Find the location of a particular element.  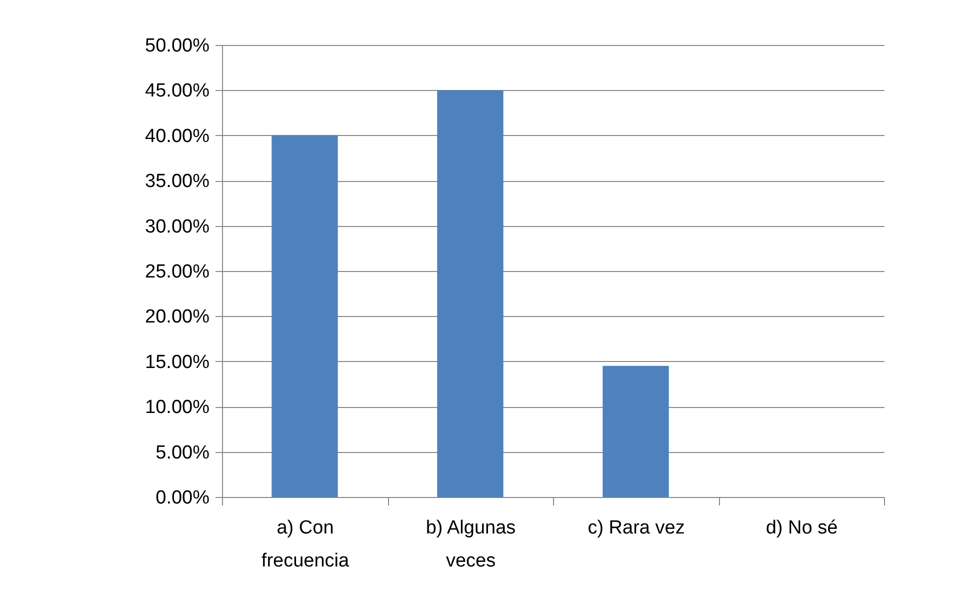

y-tick-label: 25.00% is located at coordinates (177, 272).